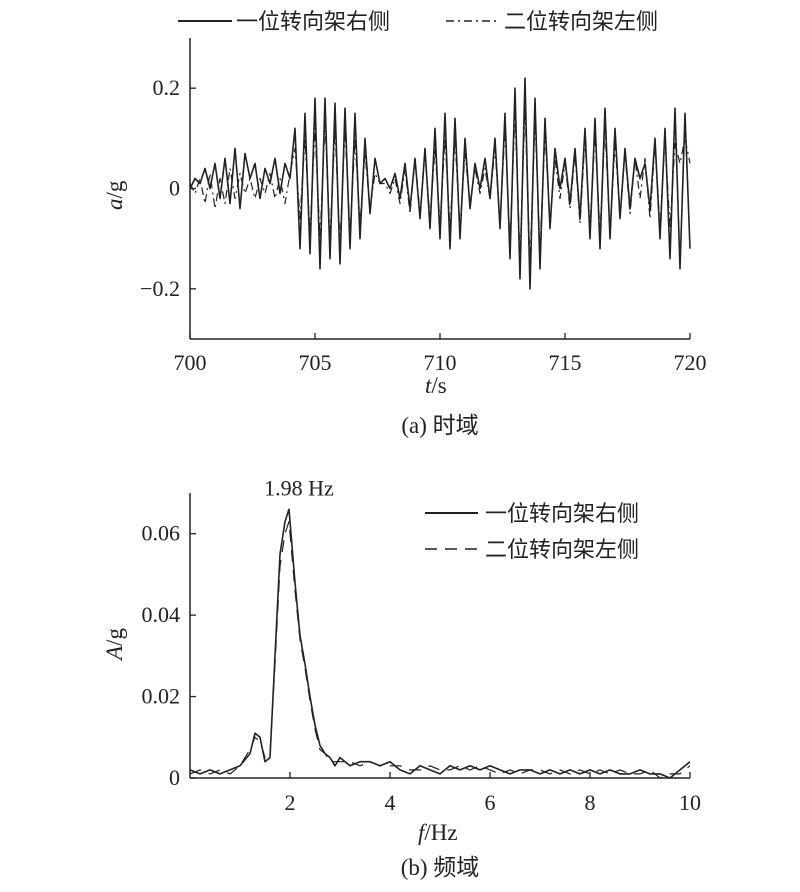 Image resolution: width=800 pixels, height=892 pixels. What do you see at coordinates (690, 802) in the screenshot?
I see `x-tick-label: 10` at bounding box center [690, 802].